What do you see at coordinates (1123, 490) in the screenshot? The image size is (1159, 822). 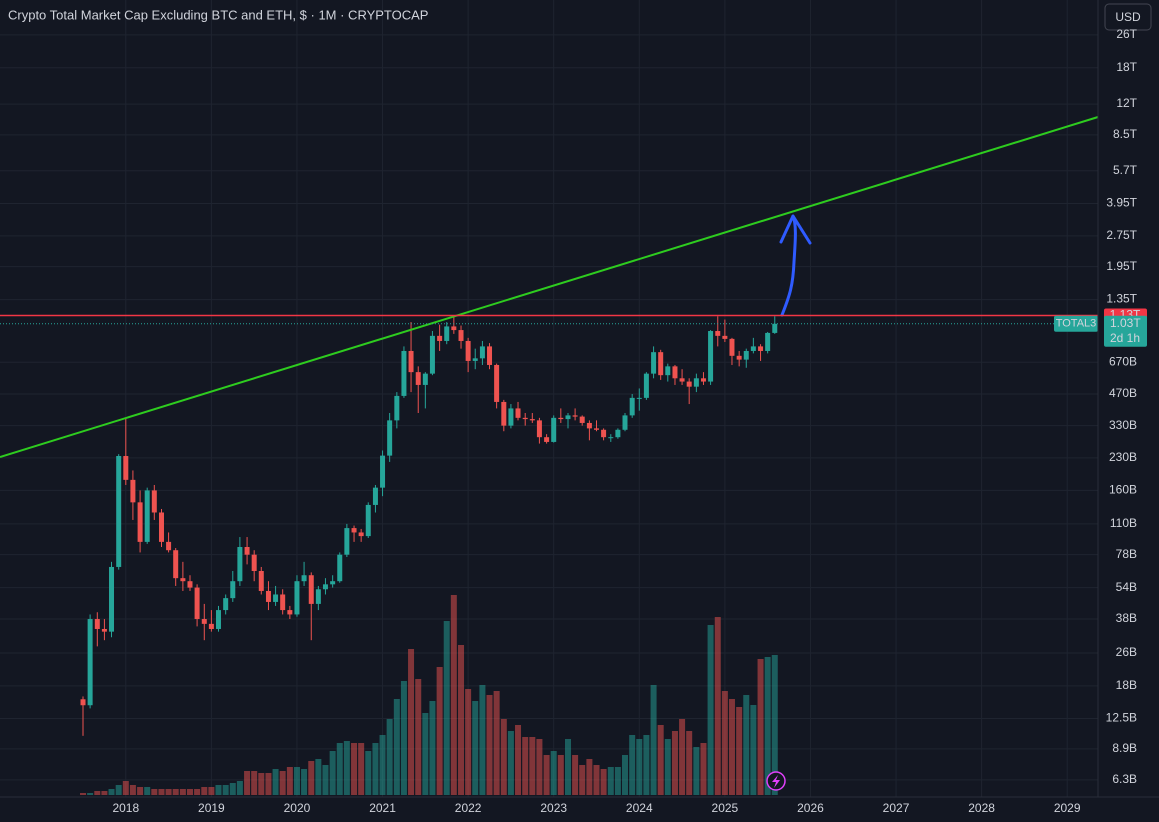 I see `y-tick-label: 160B` at bounding box center [1123, 490].